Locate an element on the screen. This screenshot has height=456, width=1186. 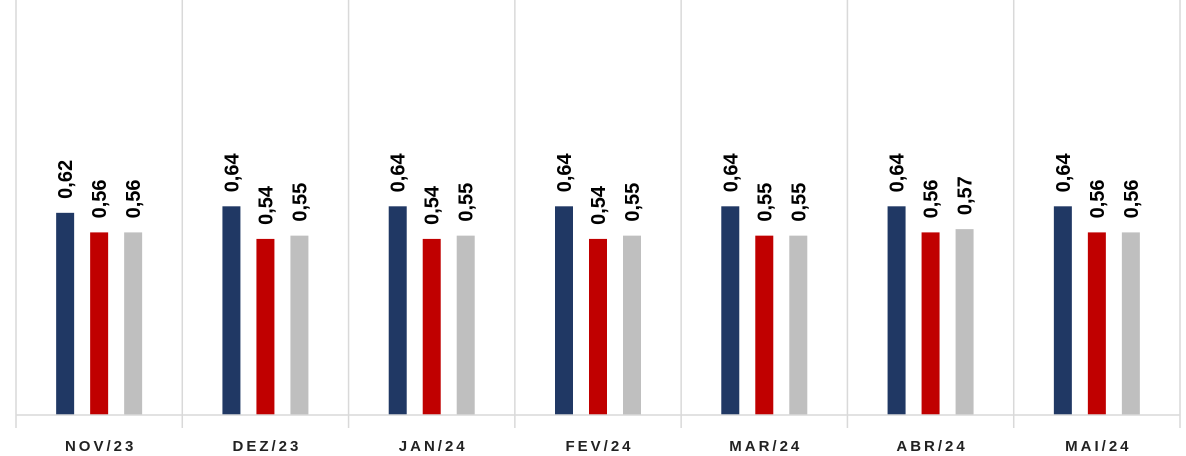
data-label: 0,57 is located at coordinates (966, 195).